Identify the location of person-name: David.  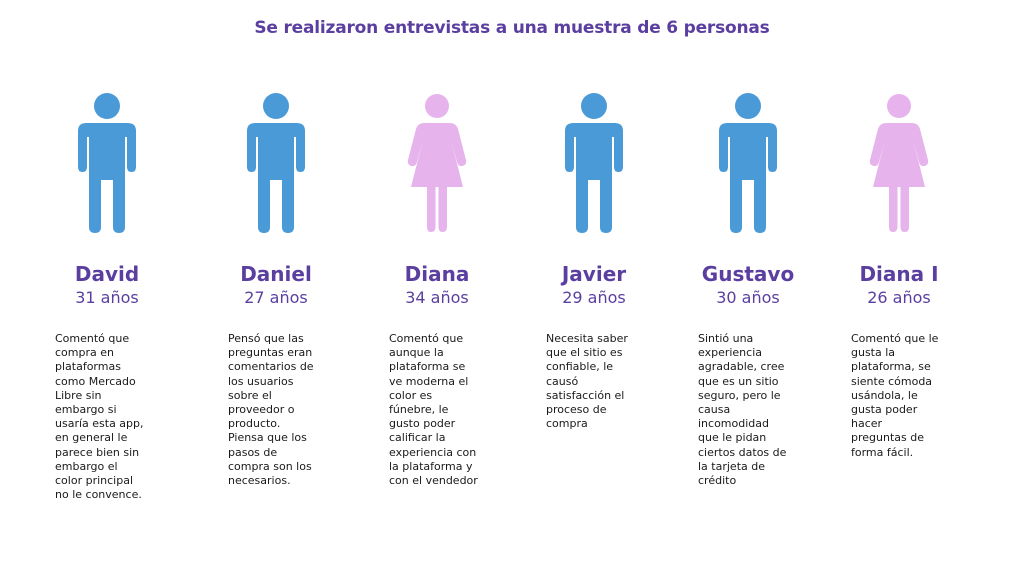
(107, 274).